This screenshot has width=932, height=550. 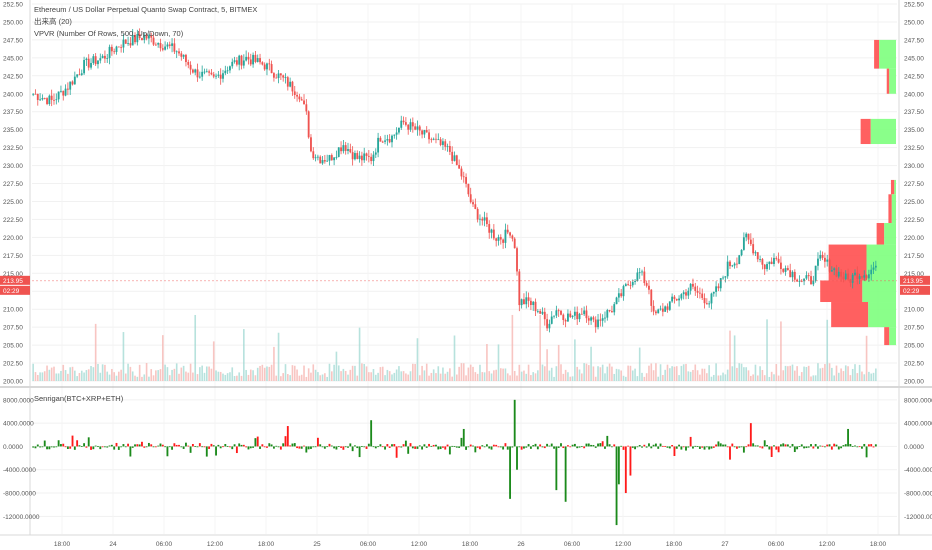 What do you see at coordinates (918, 494) in the screenshot?
I see `right-osc-tick: -8000.0000` at bounding box center [918, 494].